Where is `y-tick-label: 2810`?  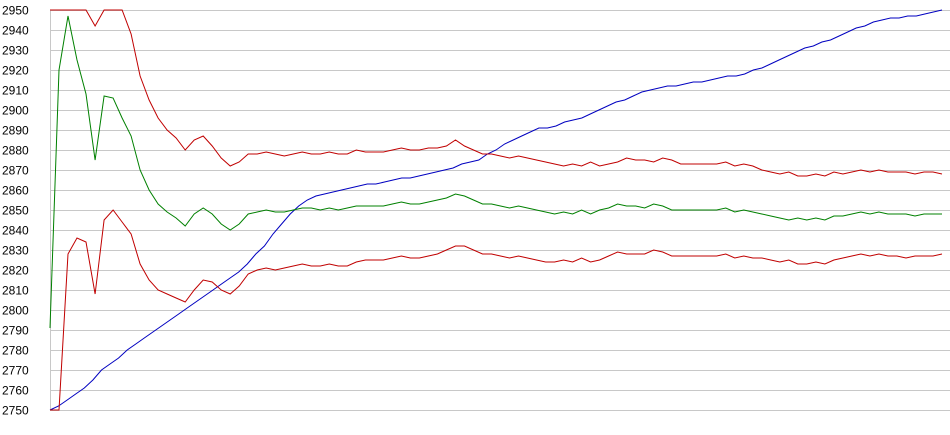
y-tick-label: 2810 is located at coordinates (15, 291).